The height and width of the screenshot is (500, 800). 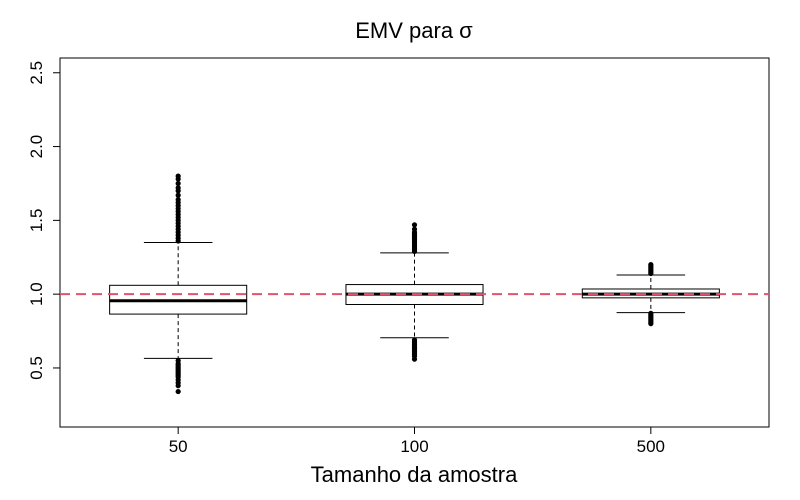 I want to click on y-tick-label: 1.0, so click(x=36, y=294).